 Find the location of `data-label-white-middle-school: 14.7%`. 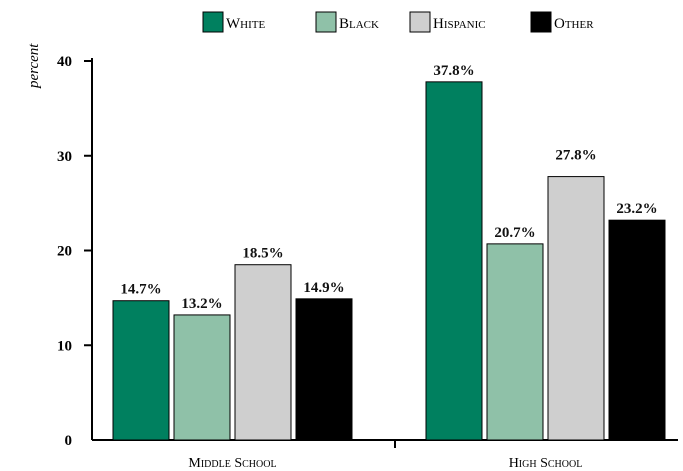

data-label-white-middle-school: 14.7% is located at coordinates (140, 290).